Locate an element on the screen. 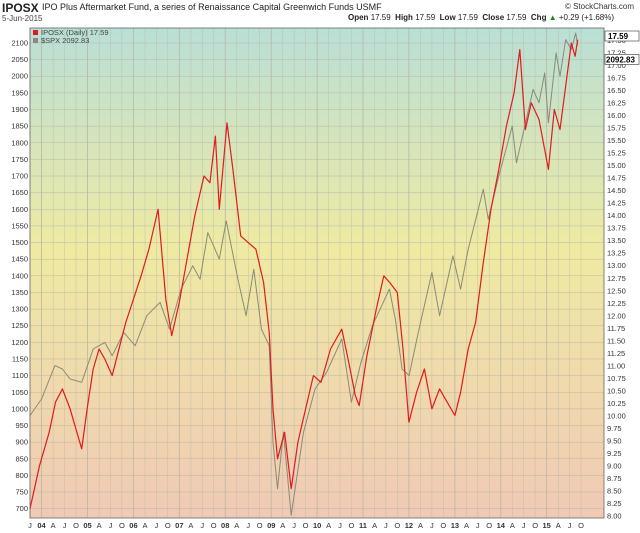  left-tick-label: 1650 is located at coordinates (19, 192).